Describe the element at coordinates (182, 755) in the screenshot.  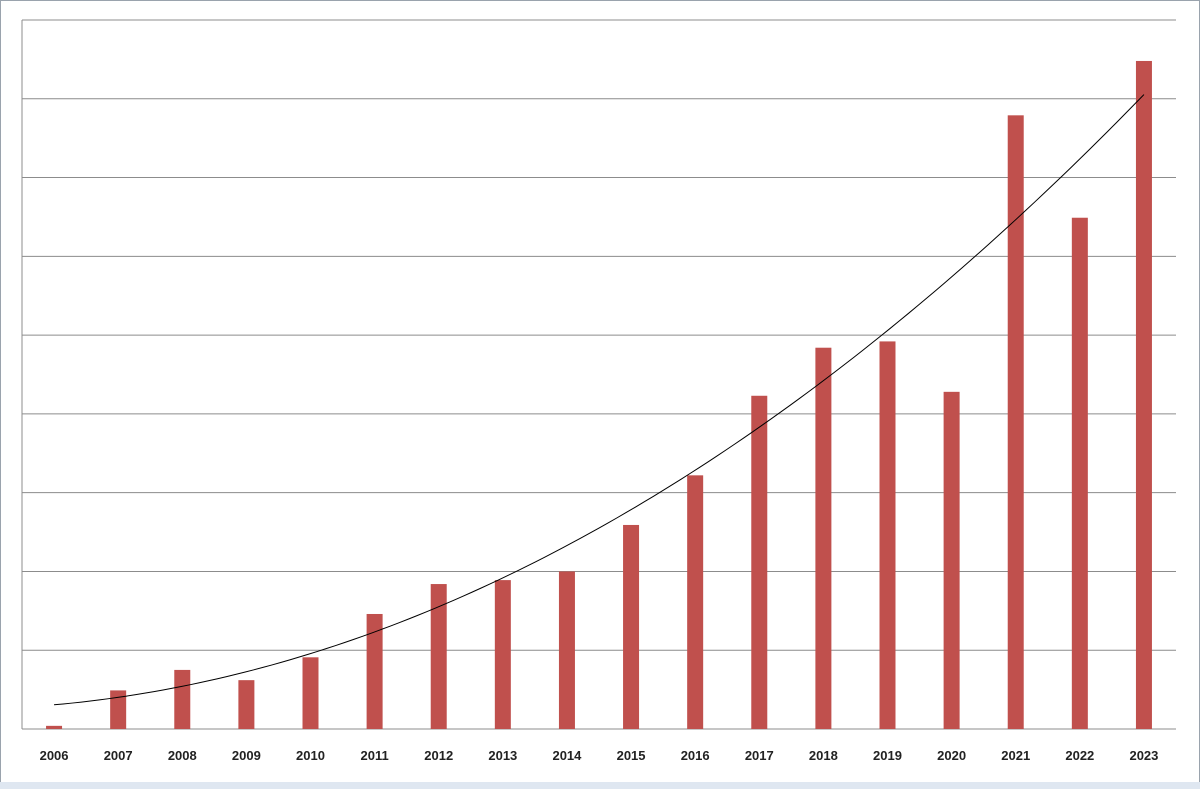
I see `x-tick-label: 2008` at that location.